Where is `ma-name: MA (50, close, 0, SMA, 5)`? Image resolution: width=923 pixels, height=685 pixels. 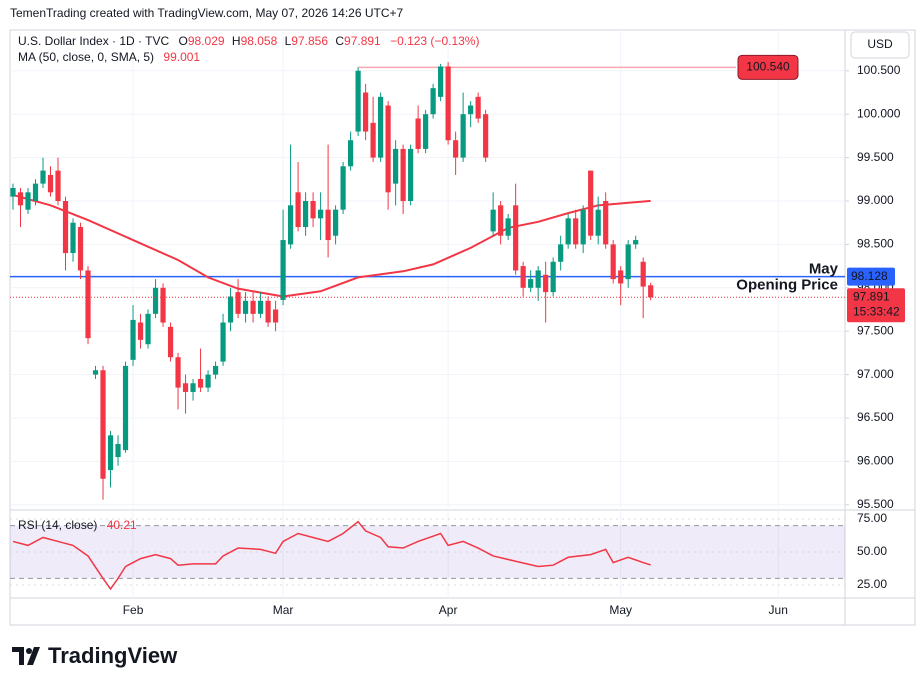 ma-name: MA (50, close, 0, SMA, 5) is located at coordinates (86, 57).